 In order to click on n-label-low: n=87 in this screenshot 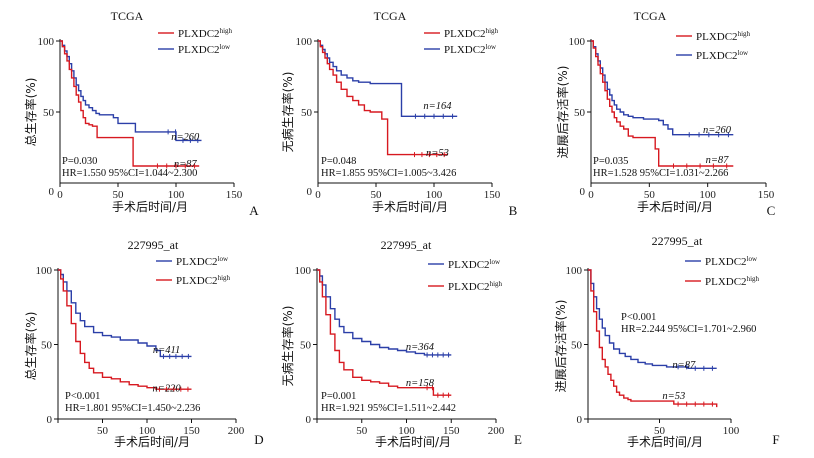, I will do `click(684, 365)`.